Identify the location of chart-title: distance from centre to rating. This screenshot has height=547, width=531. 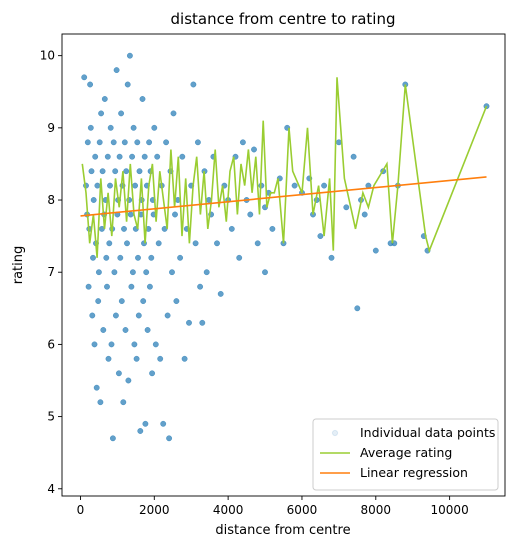
(283, 19).